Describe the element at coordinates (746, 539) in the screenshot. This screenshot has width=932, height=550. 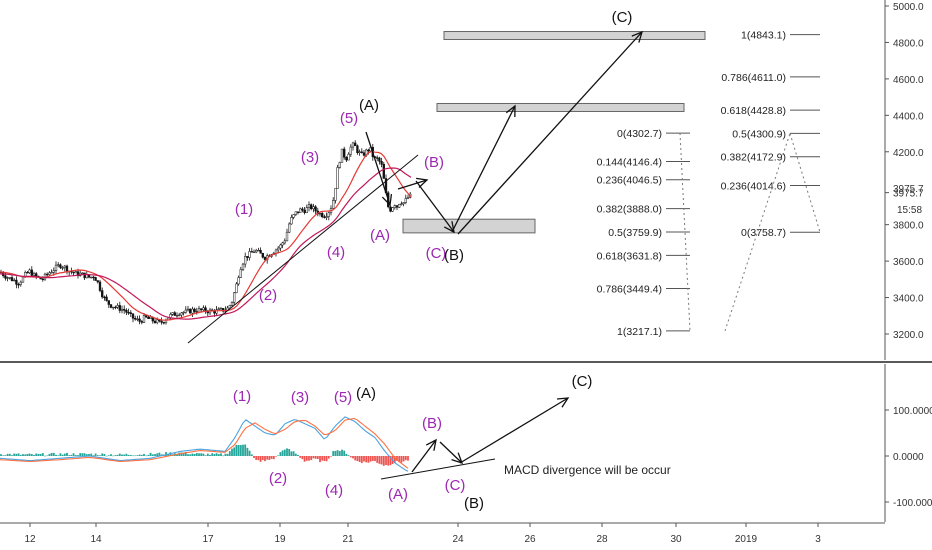
I see `time-tick-label-9: 2019` at that location.